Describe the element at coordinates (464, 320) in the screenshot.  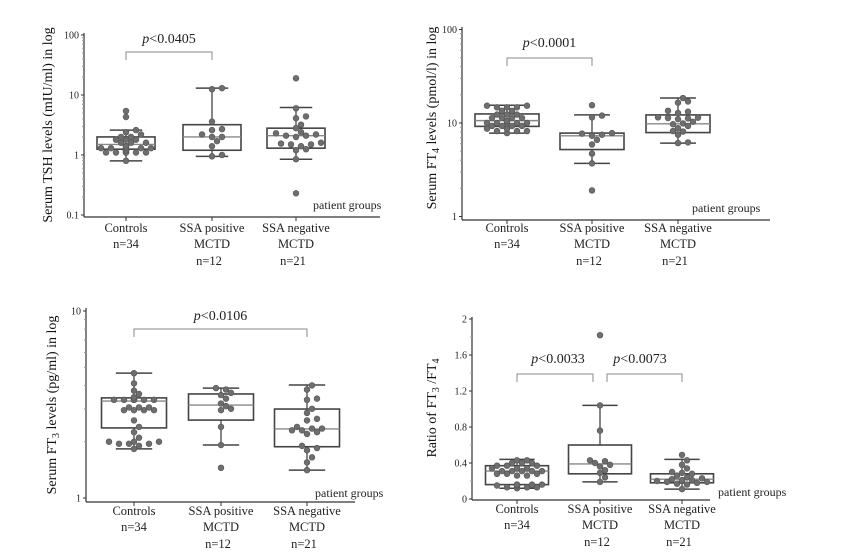
I see `y-tick-label: 2` at that location.